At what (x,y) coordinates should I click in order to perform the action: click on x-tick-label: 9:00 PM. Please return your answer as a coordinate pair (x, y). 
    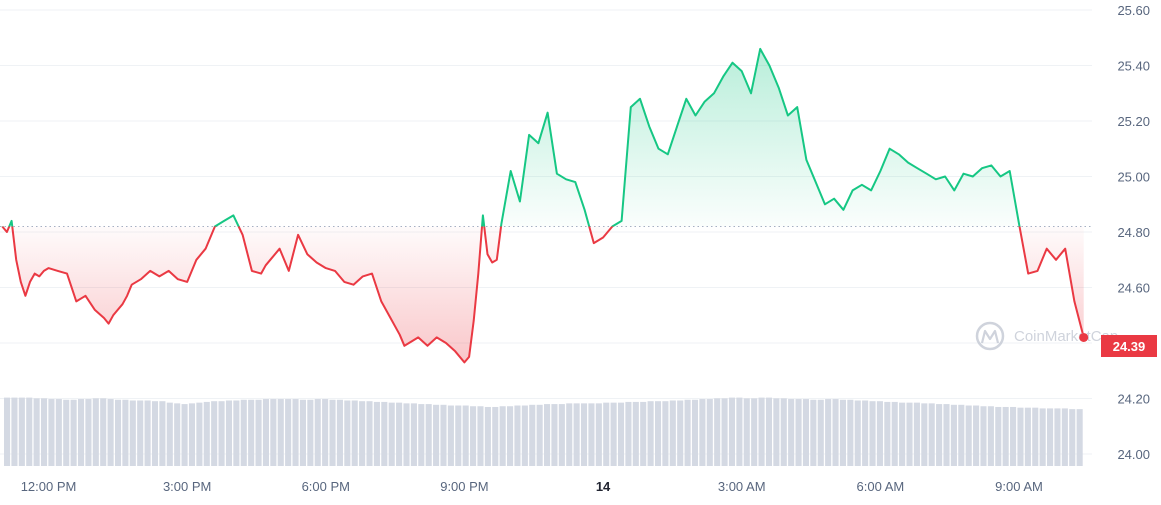
    Looking at the image, I should click on (464, 486).